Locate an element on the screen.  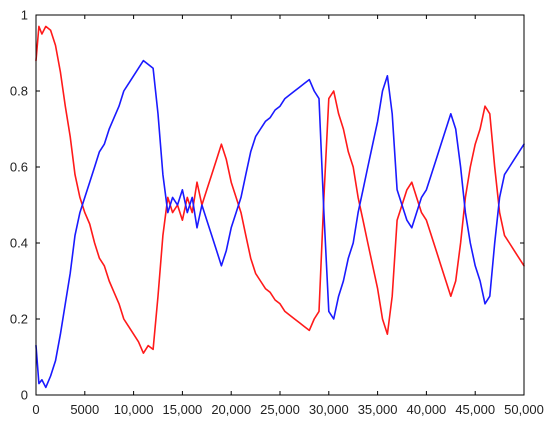
x-tick-label: 40,000 is located at coordinates (427, 409).